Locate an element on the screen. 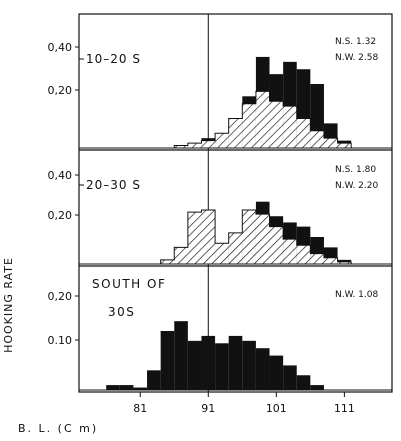 This screenshot has width=401, height=441. x-tick-label: 91 is located at coordinates (208, 408).